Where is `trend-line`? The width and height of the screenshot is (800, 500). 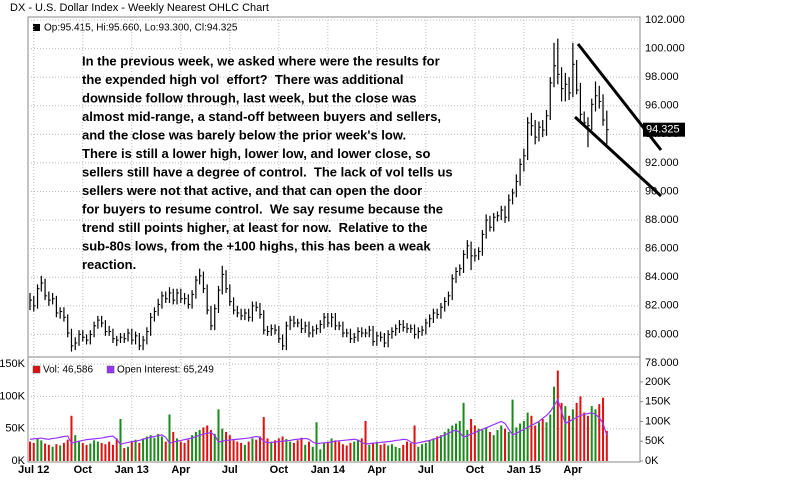 trend-line is located at coordinates (619, 97).